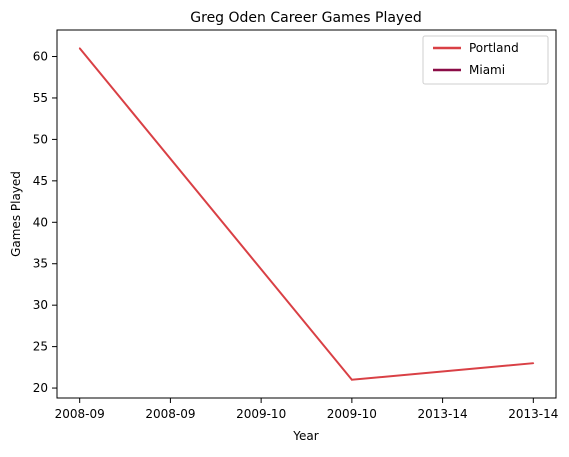  I want to click on y-tick-label: 40, so click(40, 222).